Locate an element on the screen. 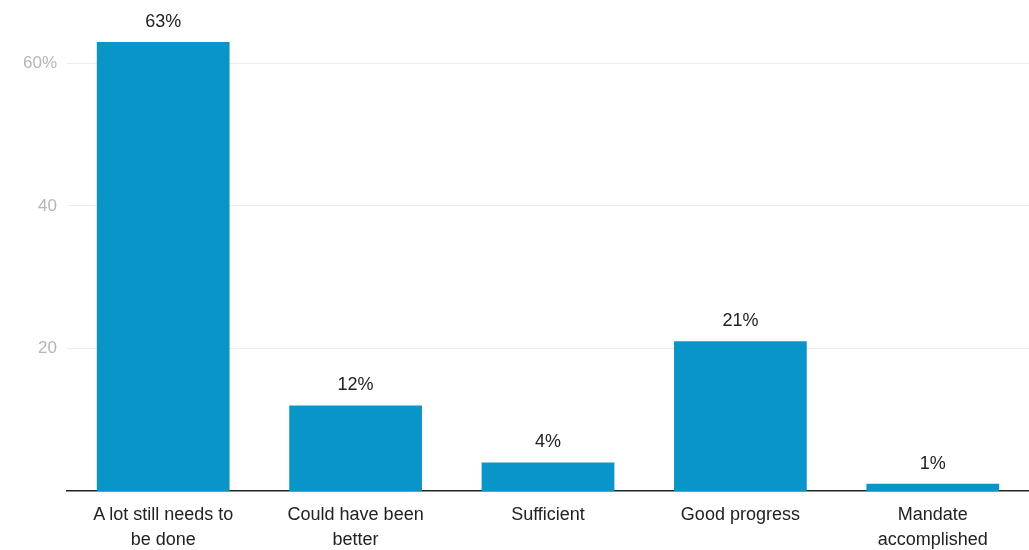 The image size is (1029, 550). x-tick-label: Sufficient is located at coordinates (548, 513).